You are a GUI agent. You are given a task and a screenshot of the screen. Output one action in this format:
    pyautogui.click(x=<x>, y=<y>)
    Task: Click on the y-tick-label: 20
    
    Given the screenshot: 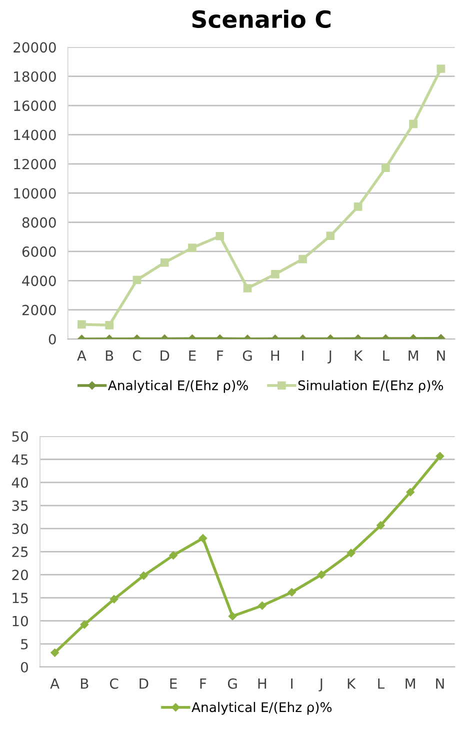 What is the action you would take?
    pyautogui.click(x=20, y=575)
    